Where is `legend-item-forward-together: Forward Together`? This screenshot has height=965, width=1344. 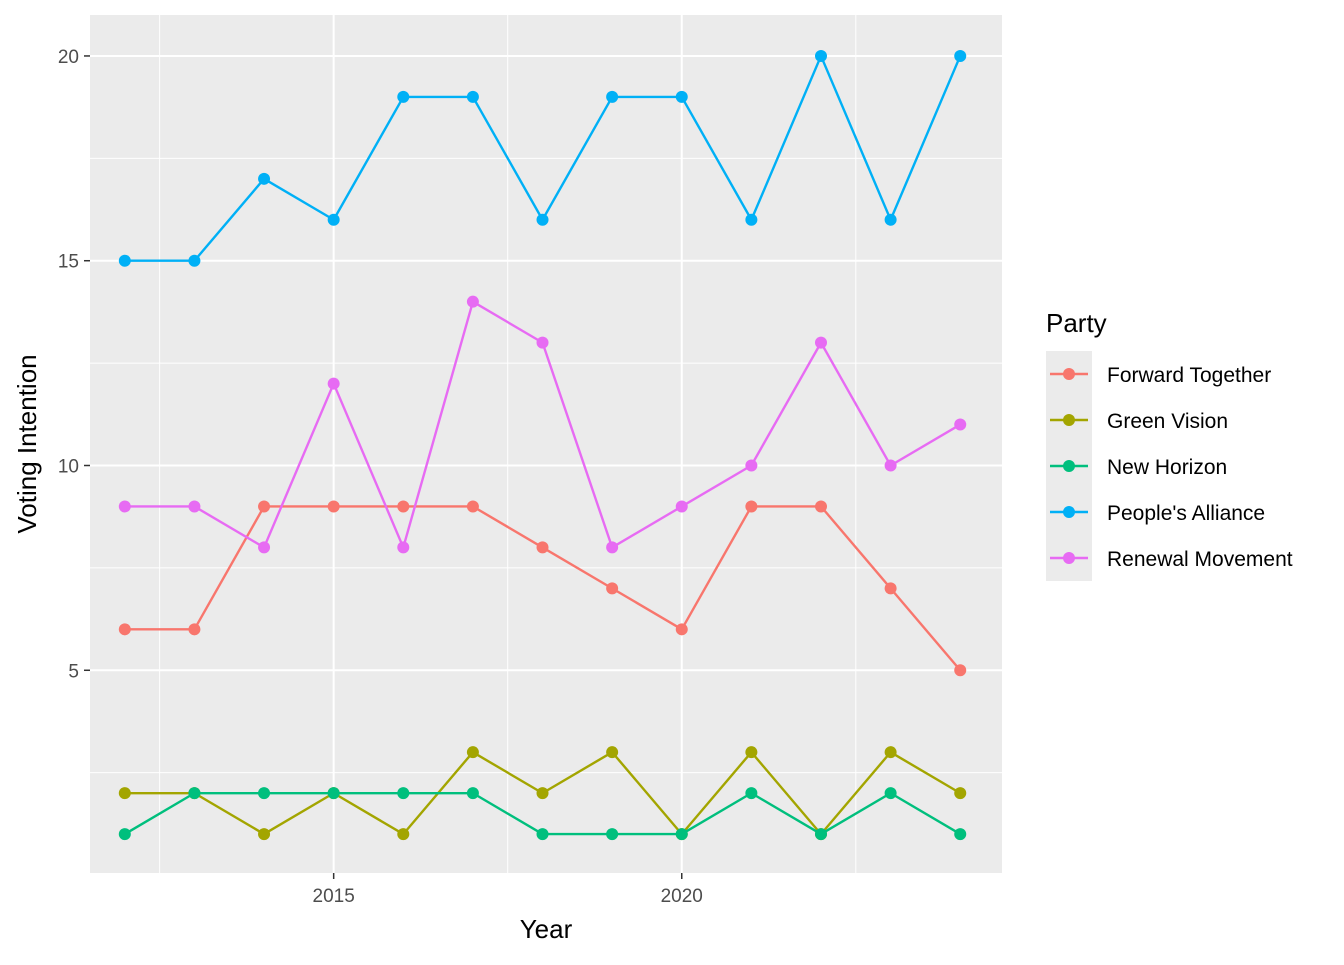 legend-item-forward-together: Forward Together is located at coordinates (1160, 375).